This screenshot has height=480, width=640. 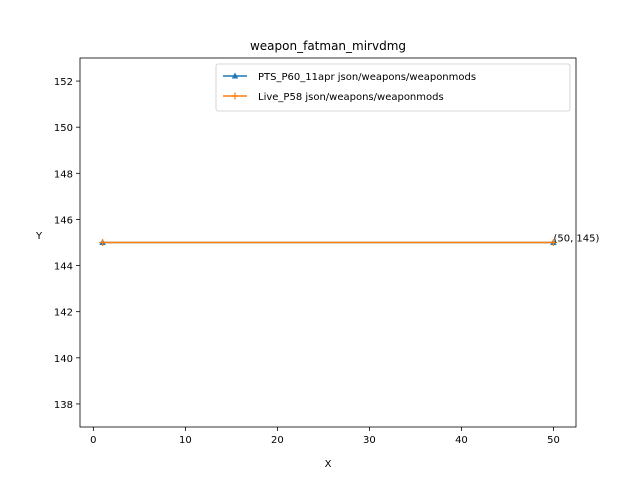 I want to click on y-tick-label: 142, so click(x=63, y=313).